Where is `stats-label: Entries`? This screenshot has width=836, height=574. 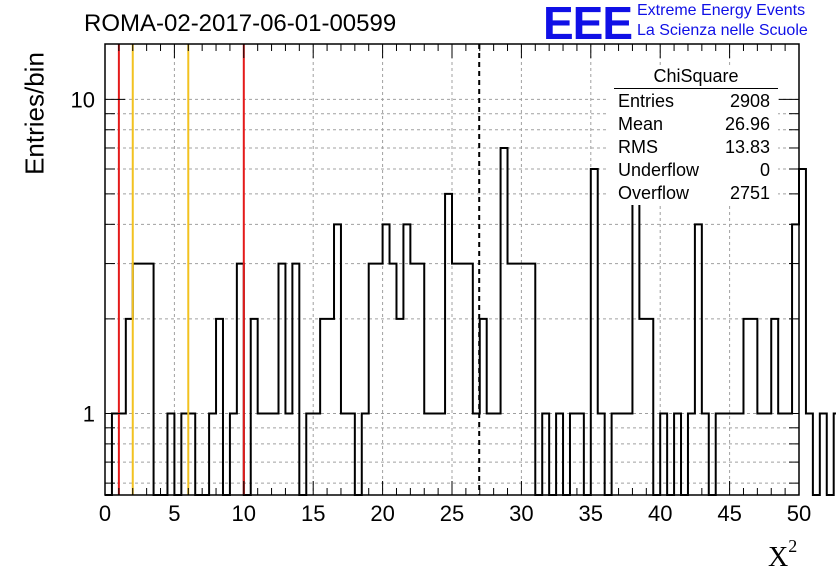 stats-label: Entries is located at coordinates (646, 101).